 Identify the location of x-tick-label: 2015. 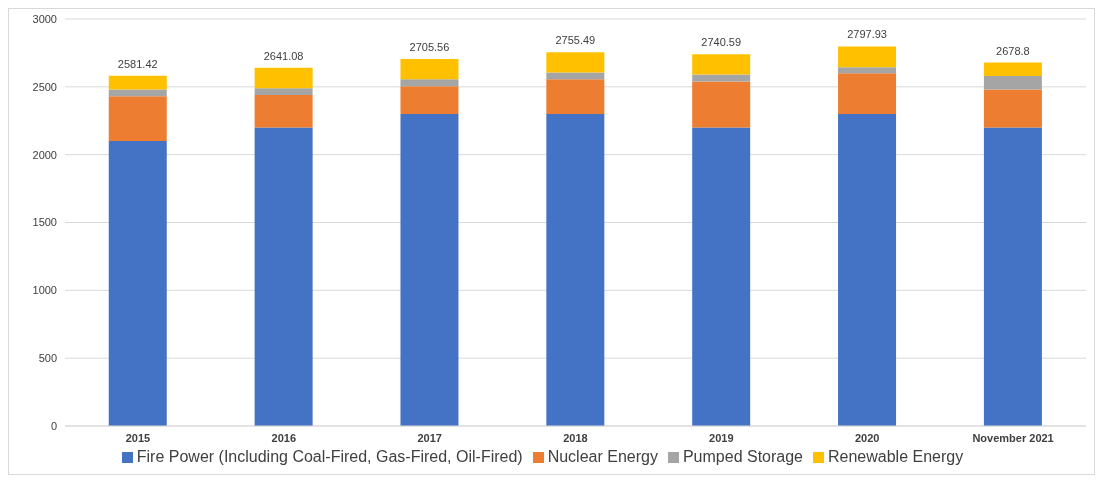
(138, 437).